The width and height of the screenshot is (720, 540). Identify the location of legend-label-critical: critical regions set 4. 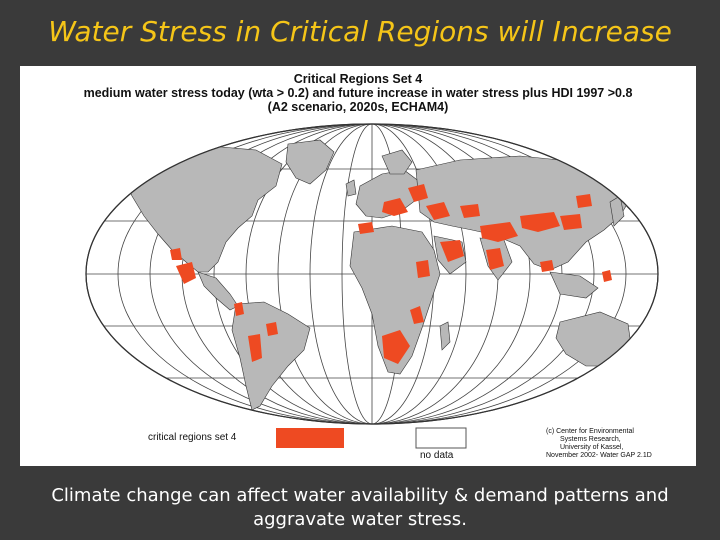
(192, 437).